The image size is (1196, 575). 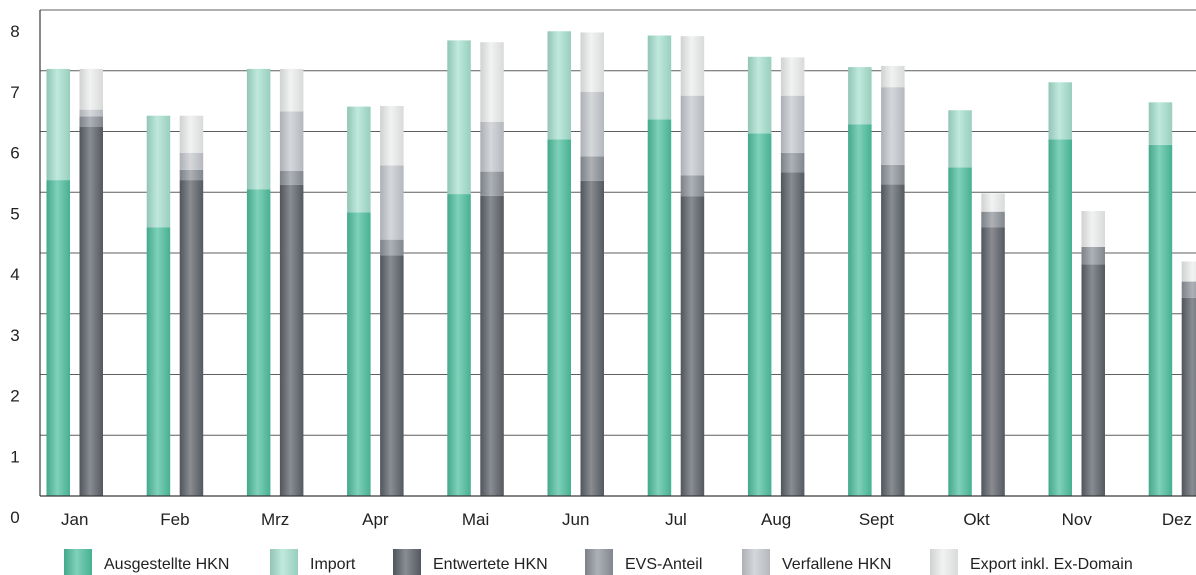 I want to click on bar-evs-anteil-apr, so click(x=392, y=248).